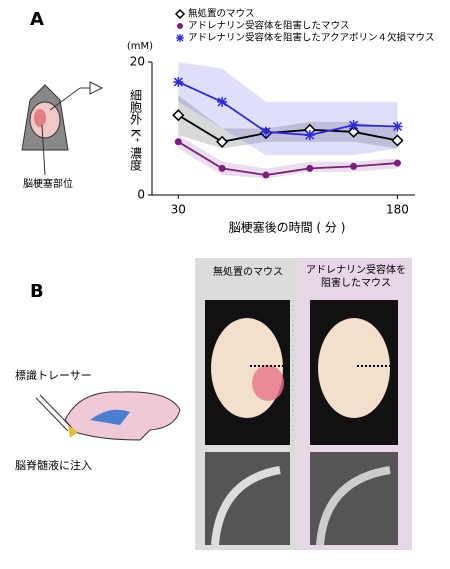  What do you see at coordinates (136, 130) in the screenshot?
I see `y-axis-label: 細胞外 K⁺ 濃度` at bounding box center [136, 130].